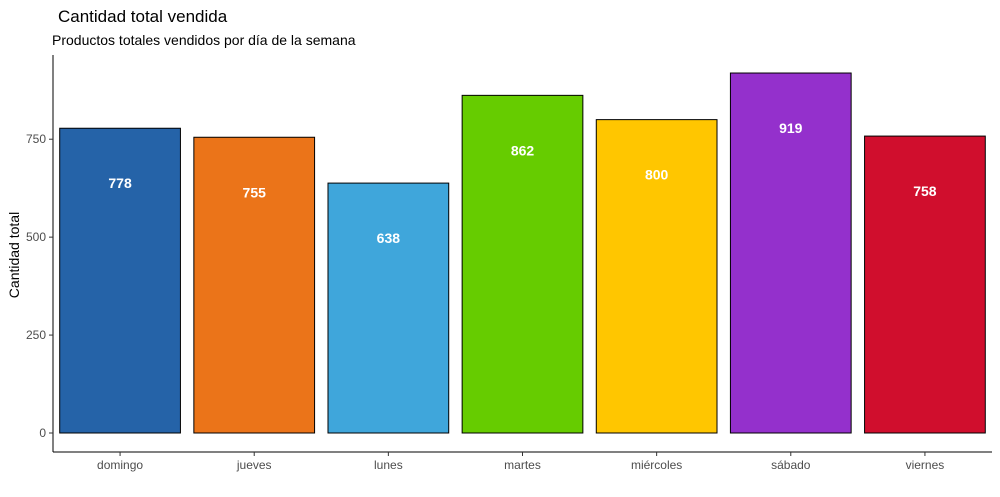  Describe the element at coordinates (120, 465) in the screenshot. I see `x-tick-label: domingo` at that location.